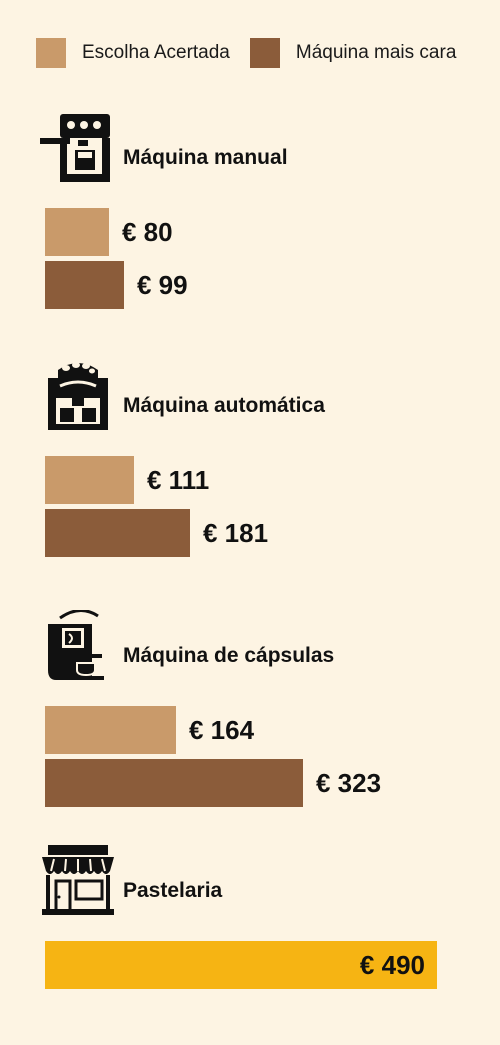 The height and width of the screenshot is (1045, 500). I want to click on legend-swatch-escolha-acertada, so click(51, 53).